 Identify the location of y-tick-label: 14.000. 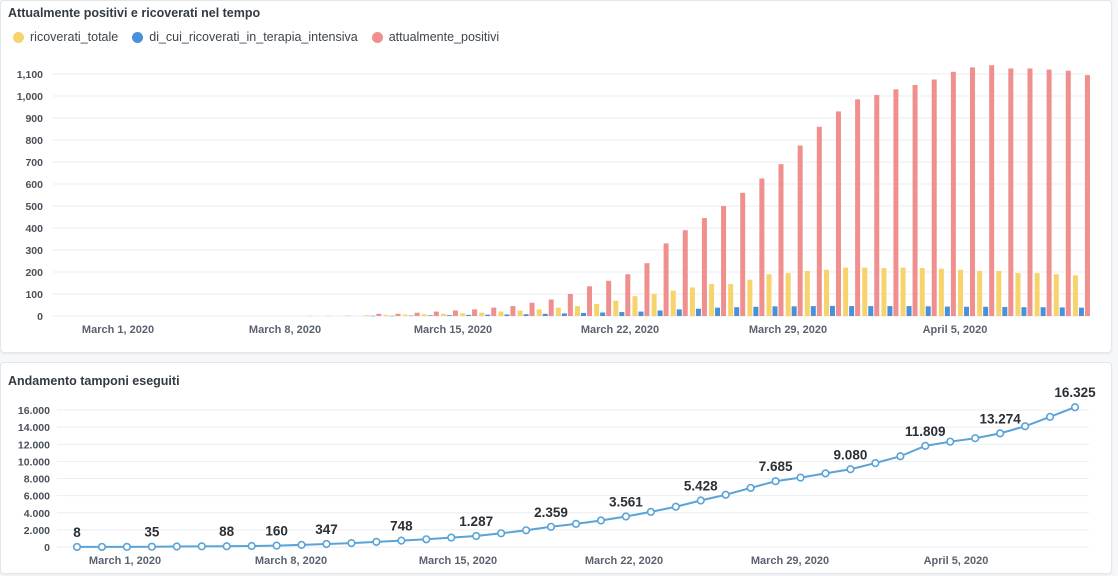
(34, 428).